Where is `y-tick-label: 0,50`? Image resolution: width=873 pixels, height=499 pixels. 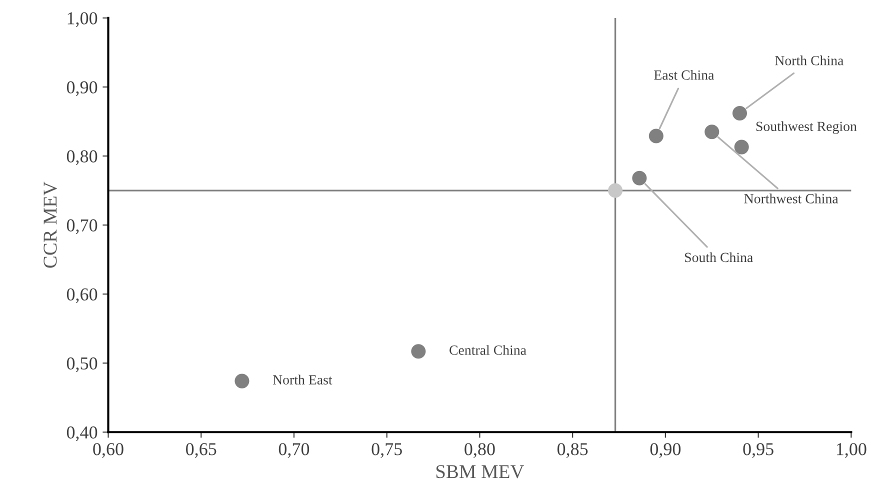 y-tick-label: 0,50 is located at coordinates (82, 364).